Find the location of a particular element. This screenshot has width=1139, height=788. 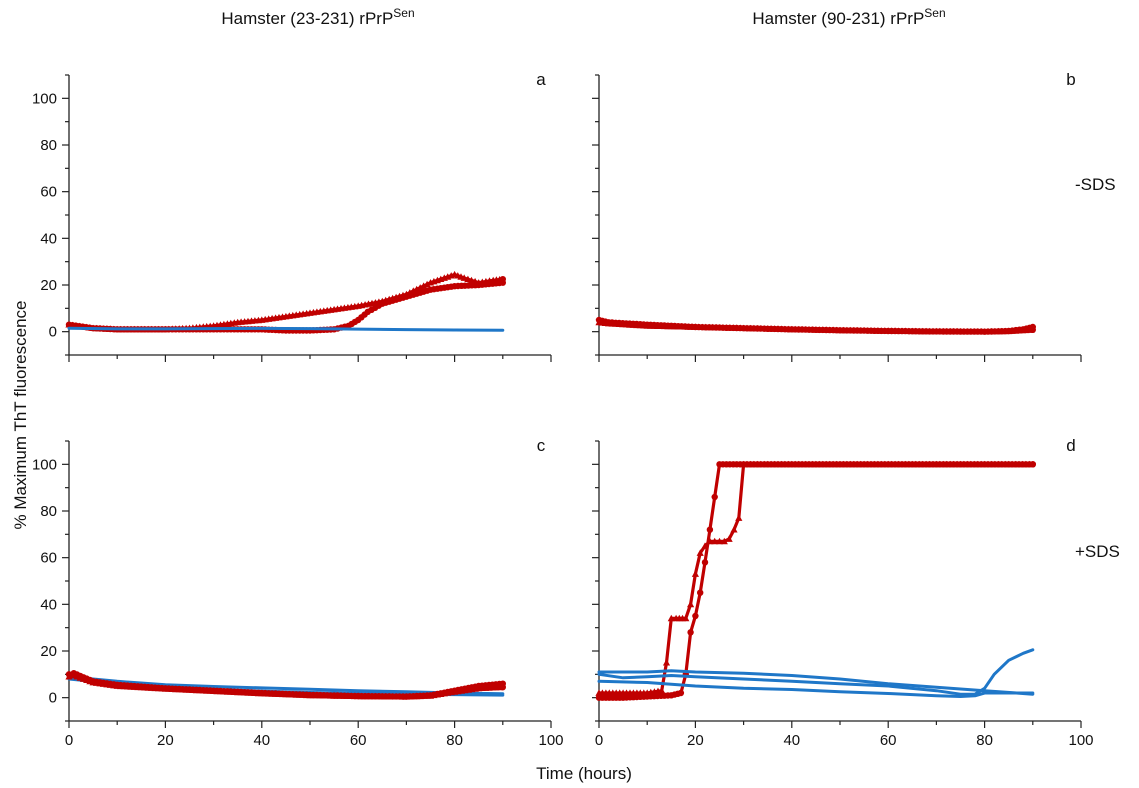

x-axis-title: Time (hours) is located at coordinates (584, 773).